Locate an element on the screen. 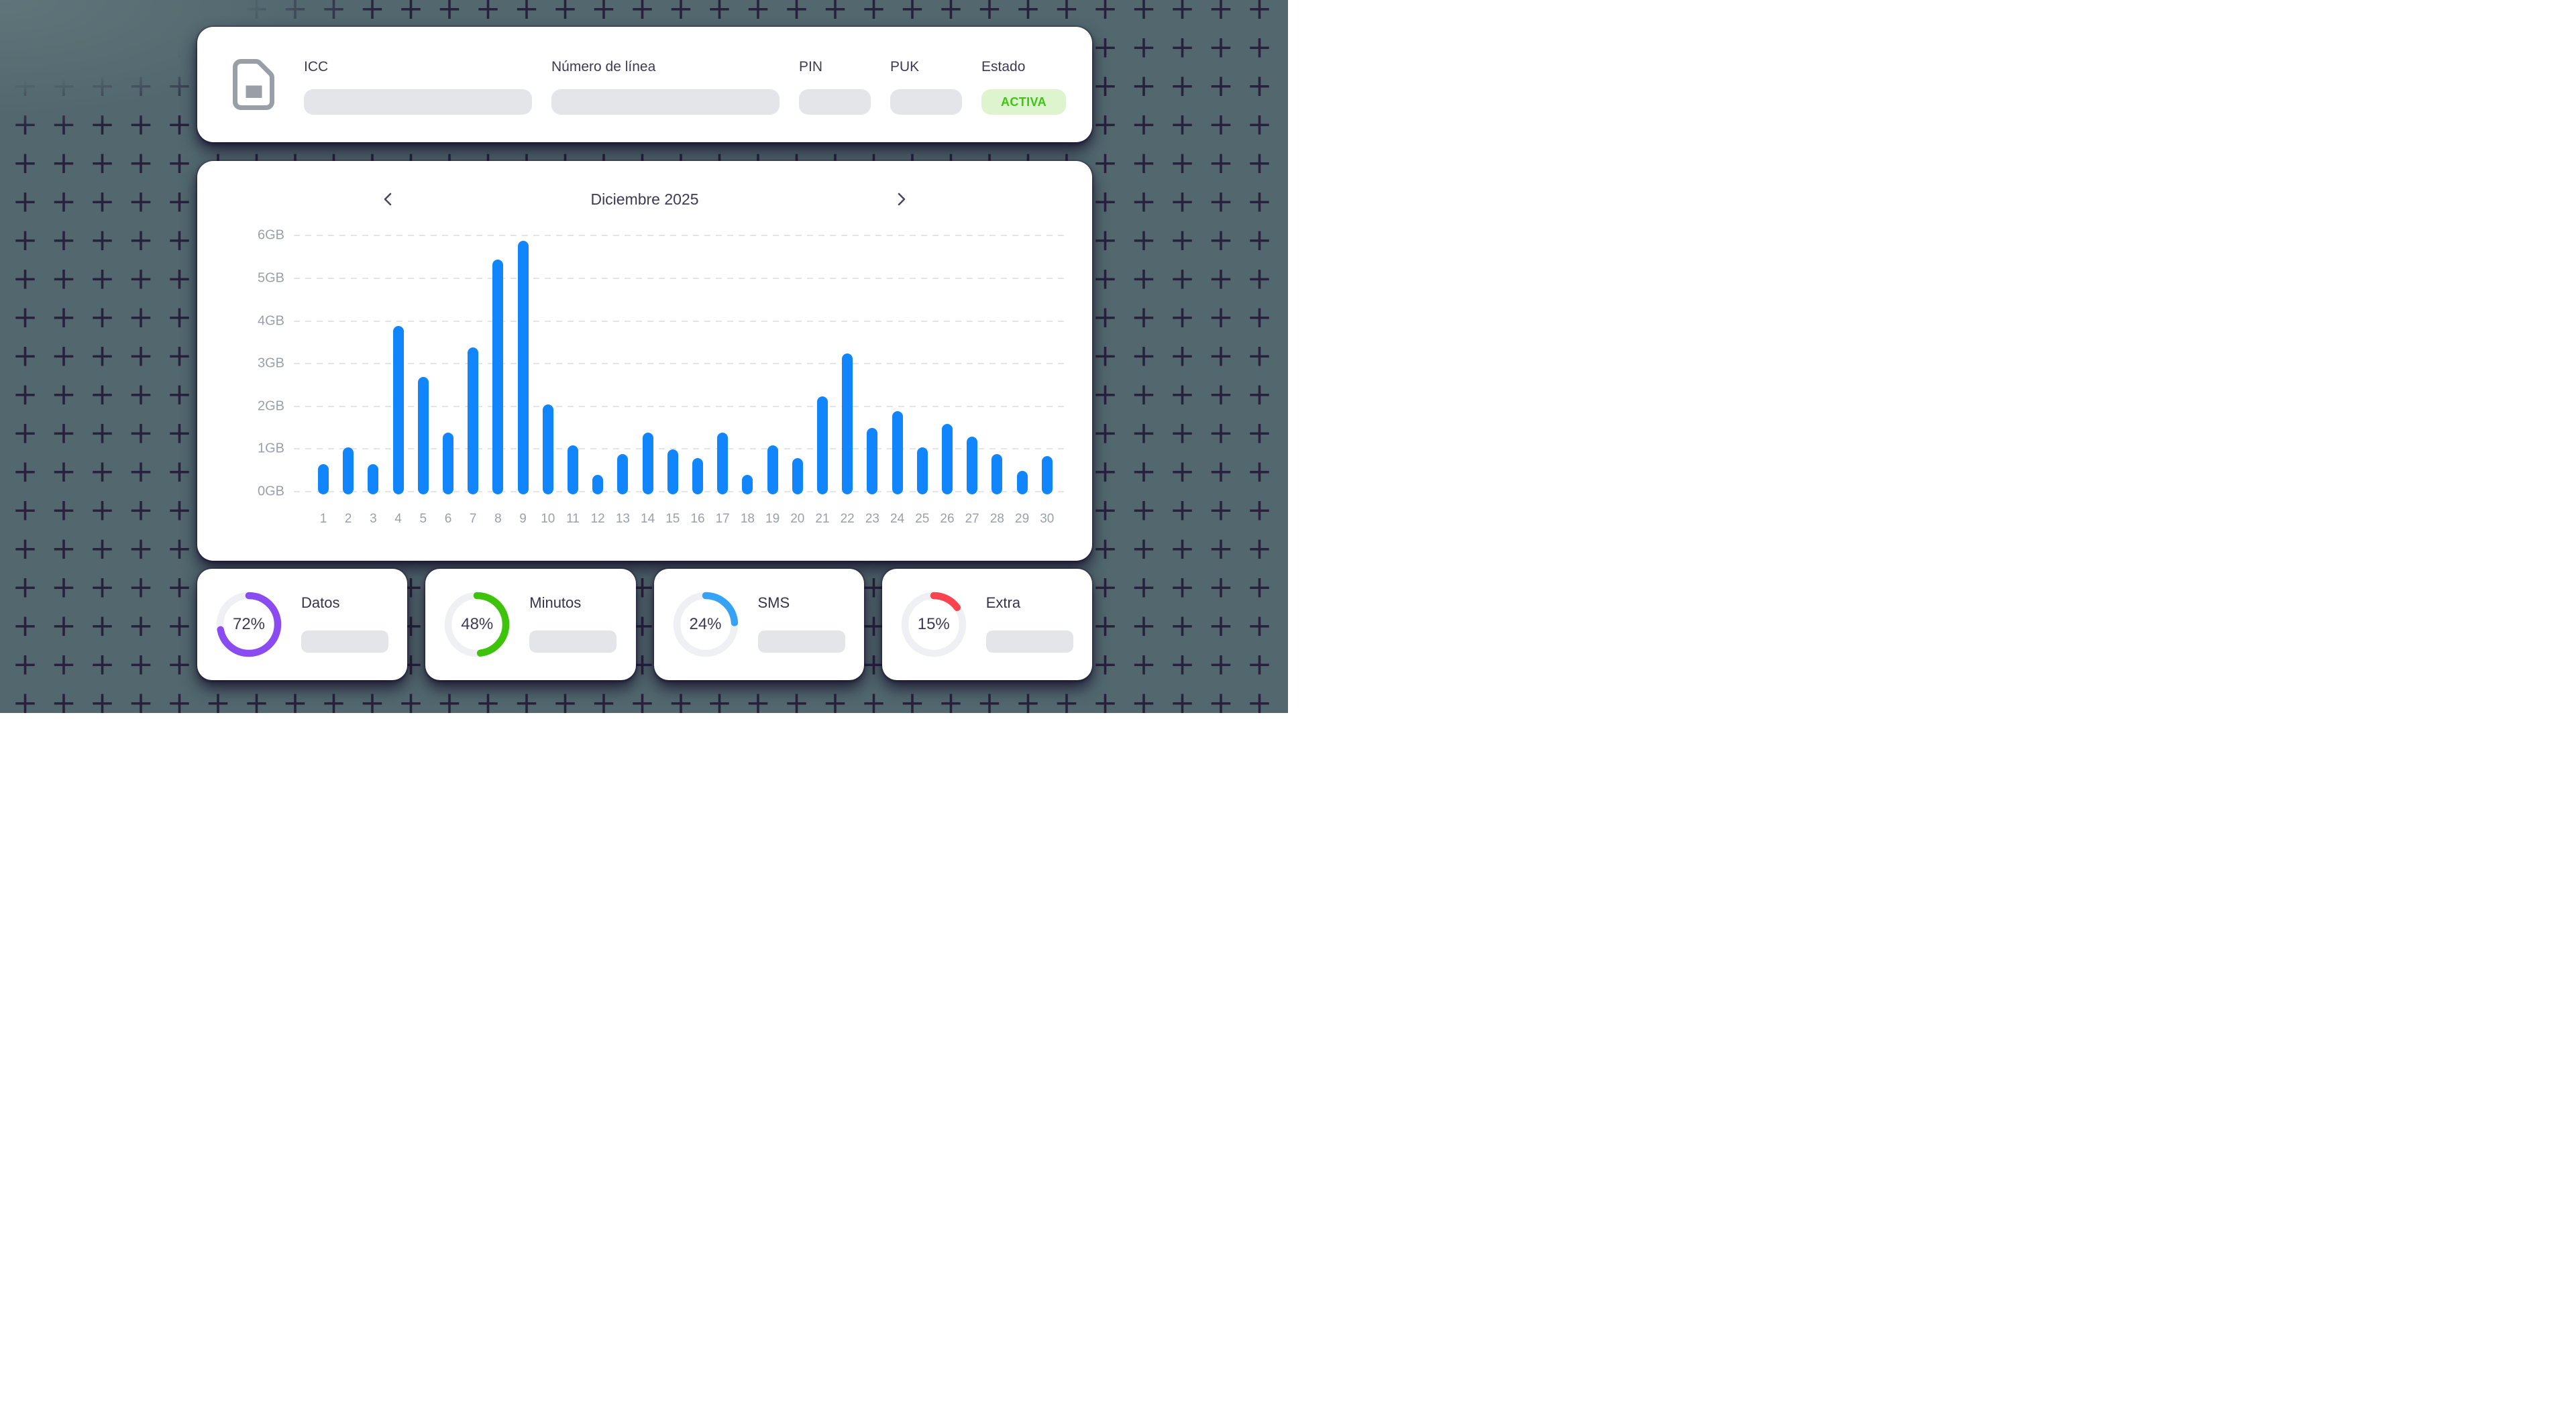  x-tick-label: 10 is located at coordinates (548, 519).